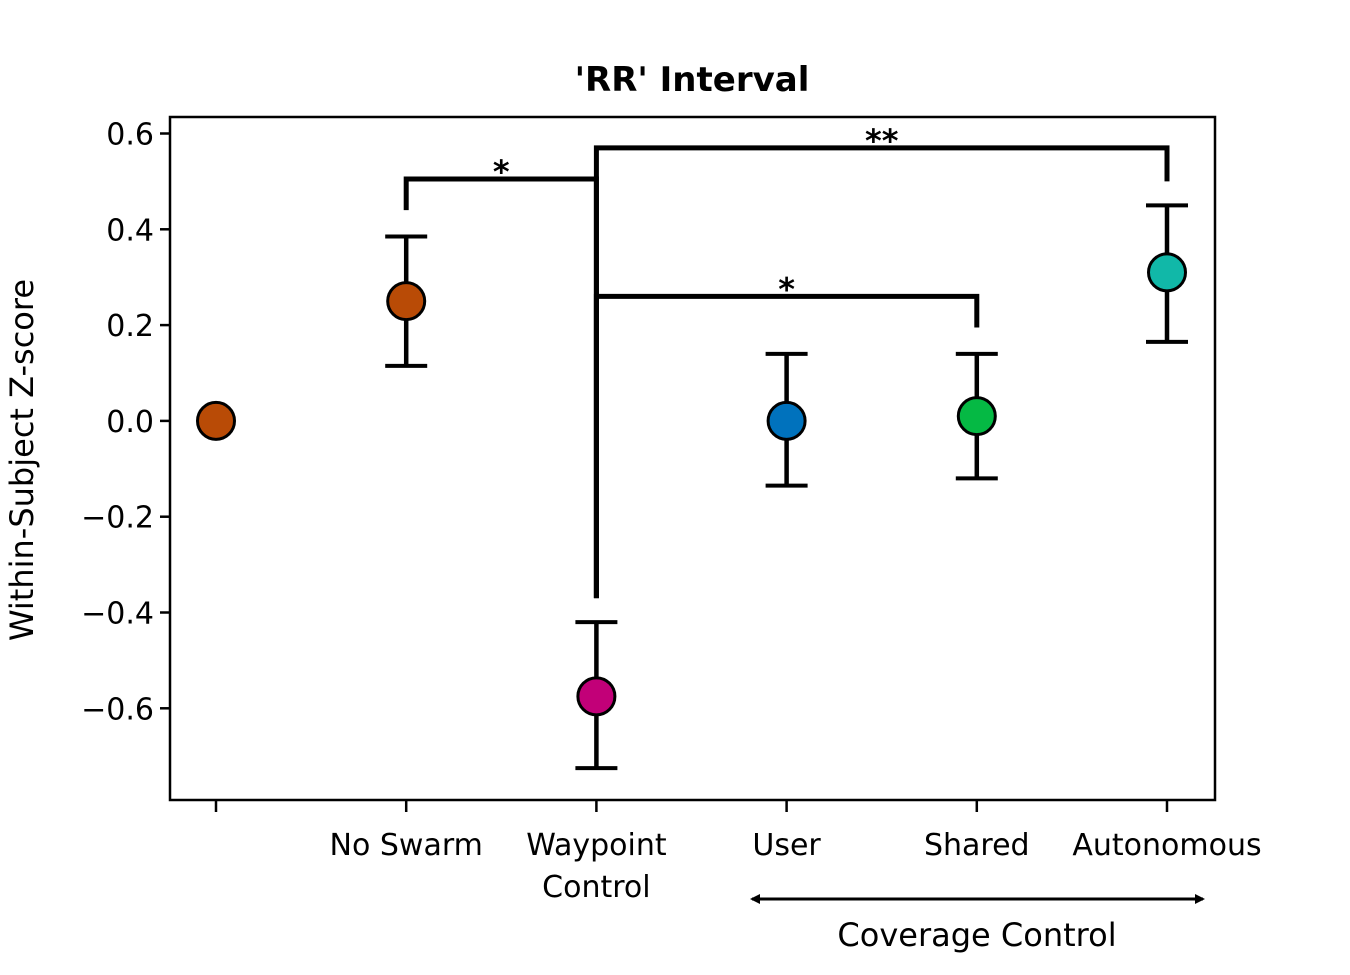 Image resolution: width=1350 pixels, height=975 pixels. Describe the element at coordinates (117, 614) in the screenshot. I see `y-tick-label: −0.4` at that location.